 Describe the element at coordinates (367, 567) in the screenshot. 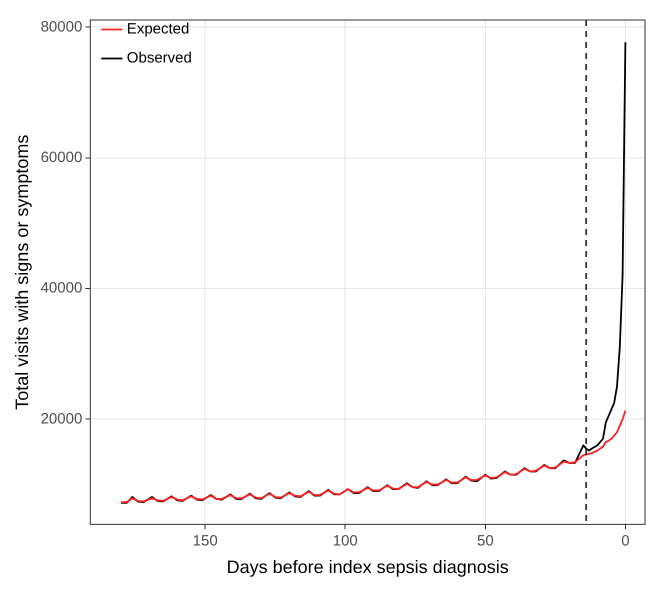

I see `x-axis-title: Days before index sepsis diagnosis` at that location.